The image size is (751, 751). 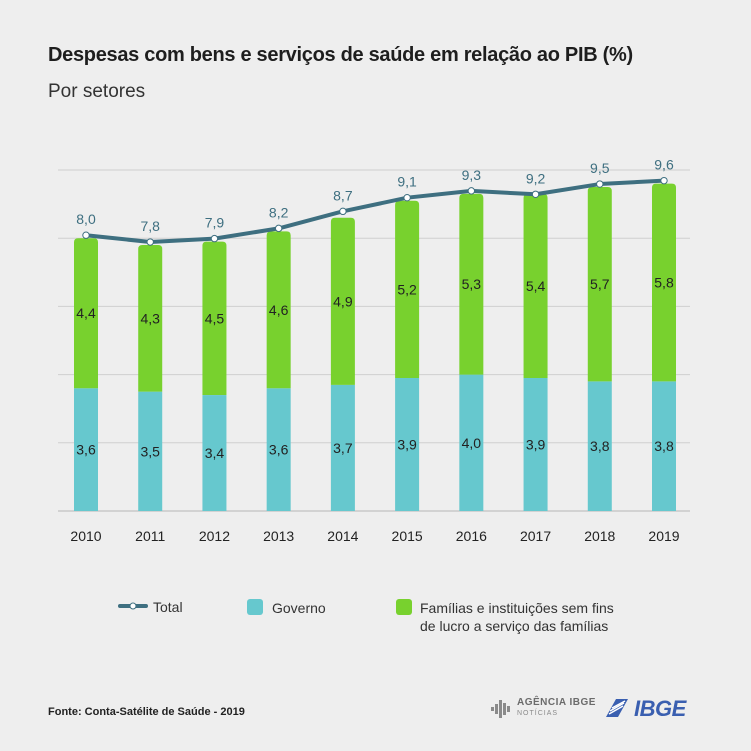 I want to click on legend-governo-label: Governo, so click(x=299, y=608).